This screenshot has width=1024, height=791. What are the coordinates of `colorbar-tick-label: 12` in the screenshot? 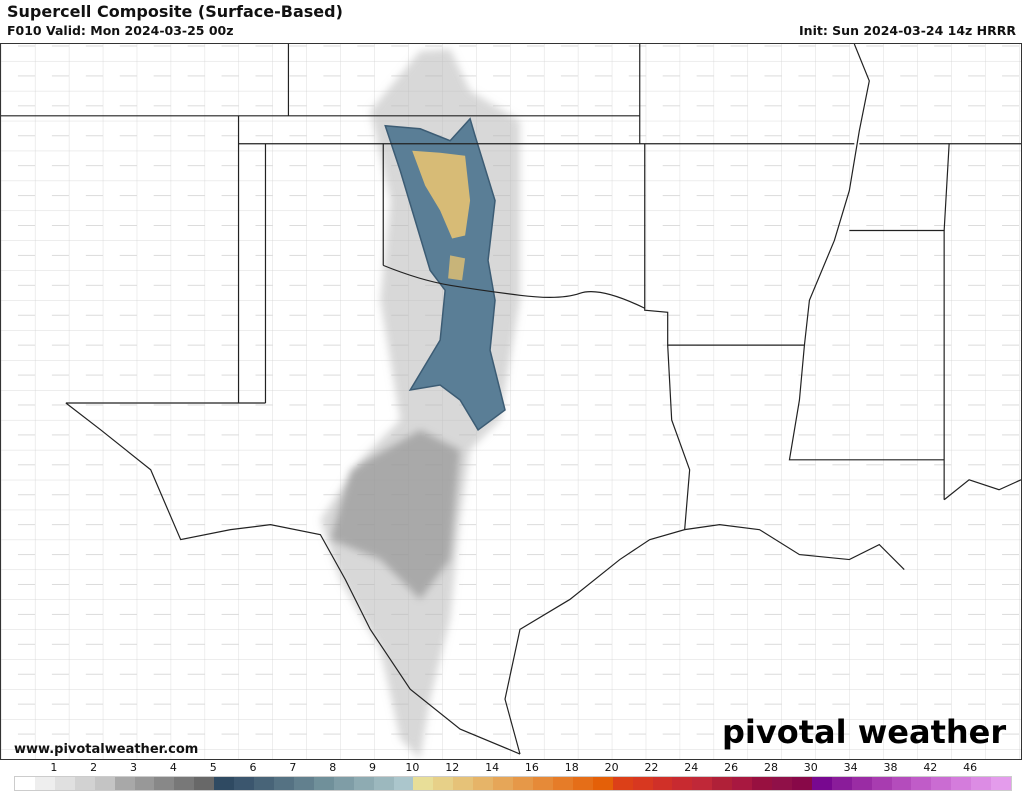 It's located at (452, 767).